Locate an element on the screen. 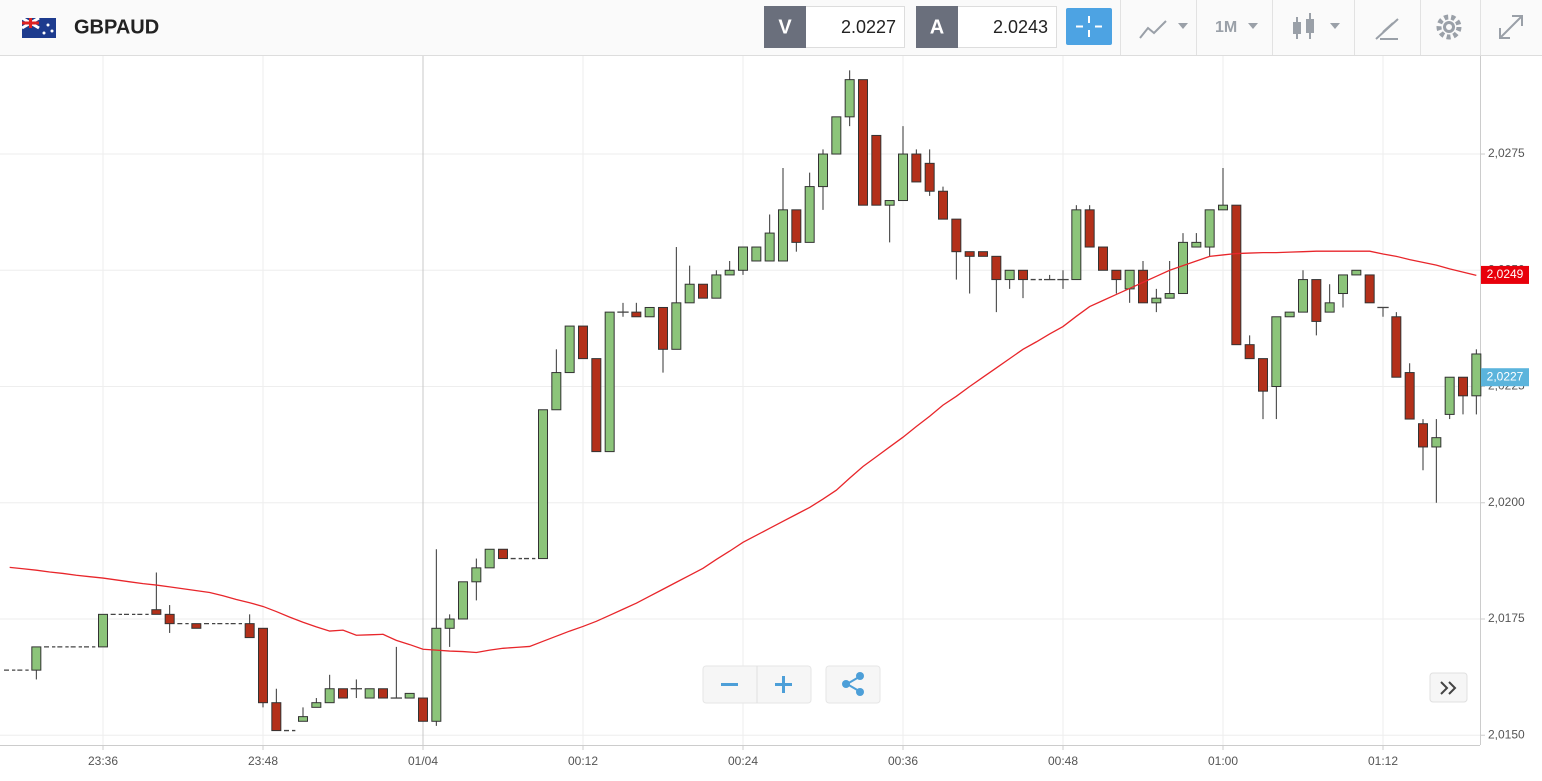 The image size is (1542, 781). x-tick-label: 01:12 is located at coordinates (1383, 761).